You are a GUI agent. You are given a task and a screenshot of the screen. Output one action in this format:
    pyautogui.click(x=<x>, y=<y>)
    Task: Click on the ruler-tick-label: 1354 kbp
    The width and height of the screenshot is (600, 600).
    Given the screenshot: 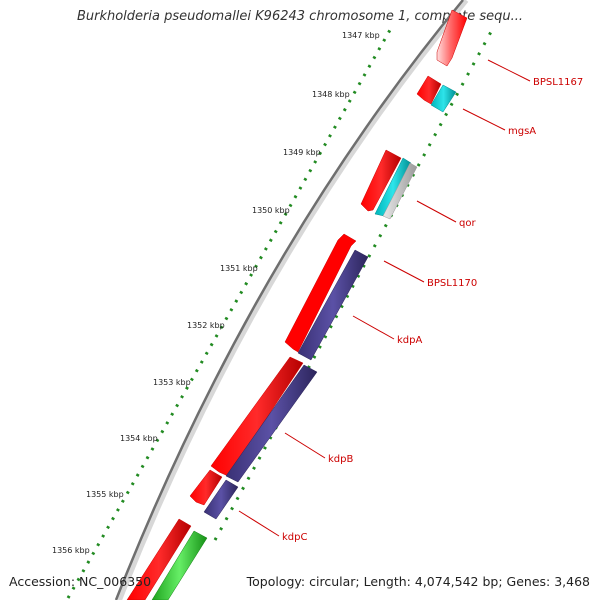 What is the action you would take?
    pyautogui.click(x=139, y=438)
    